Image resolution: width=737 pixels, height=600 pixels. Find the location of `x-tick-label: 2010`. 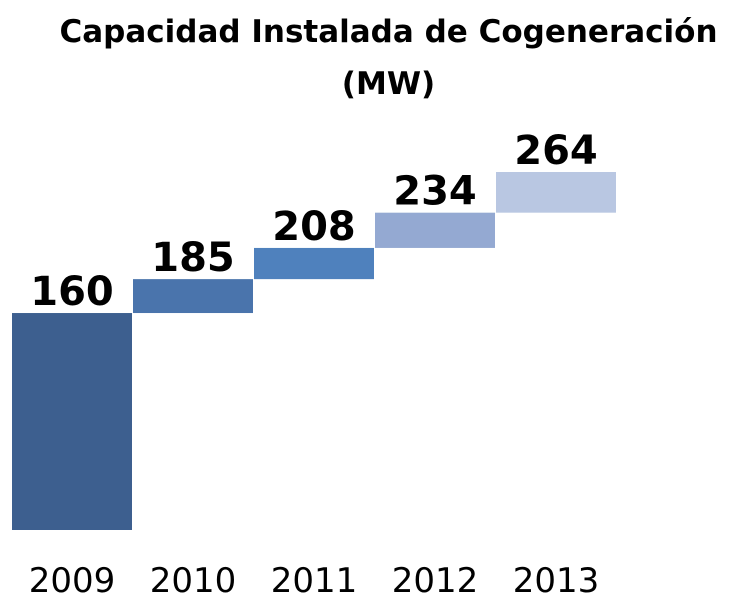

x-tick-label: 2010 is located at coordinates (193, 580).